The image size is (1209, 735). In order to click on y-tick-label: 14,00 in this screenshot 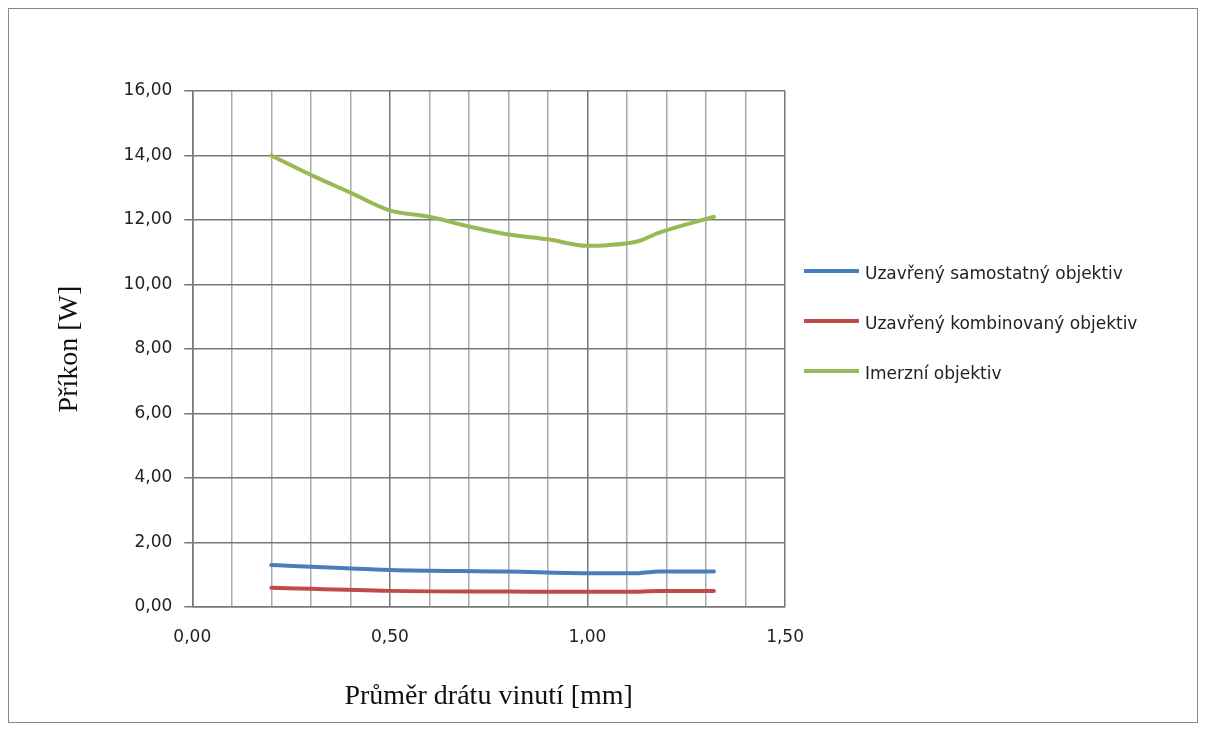, I will do `click(148, 153)`.